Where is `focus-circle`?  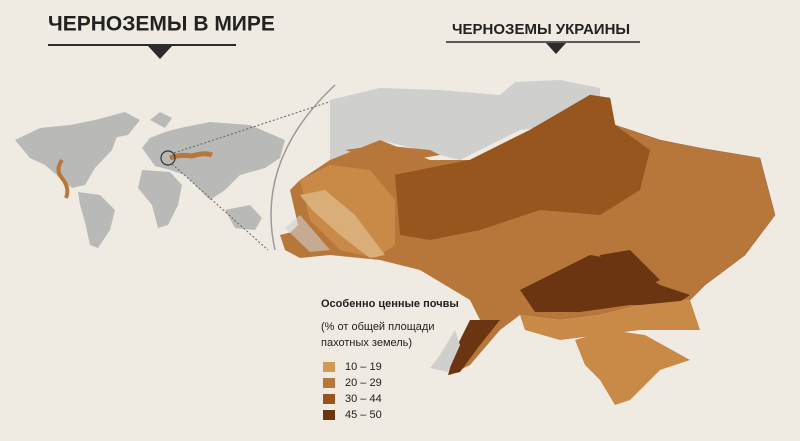 focus-circle is located at coordinates (168, 158).